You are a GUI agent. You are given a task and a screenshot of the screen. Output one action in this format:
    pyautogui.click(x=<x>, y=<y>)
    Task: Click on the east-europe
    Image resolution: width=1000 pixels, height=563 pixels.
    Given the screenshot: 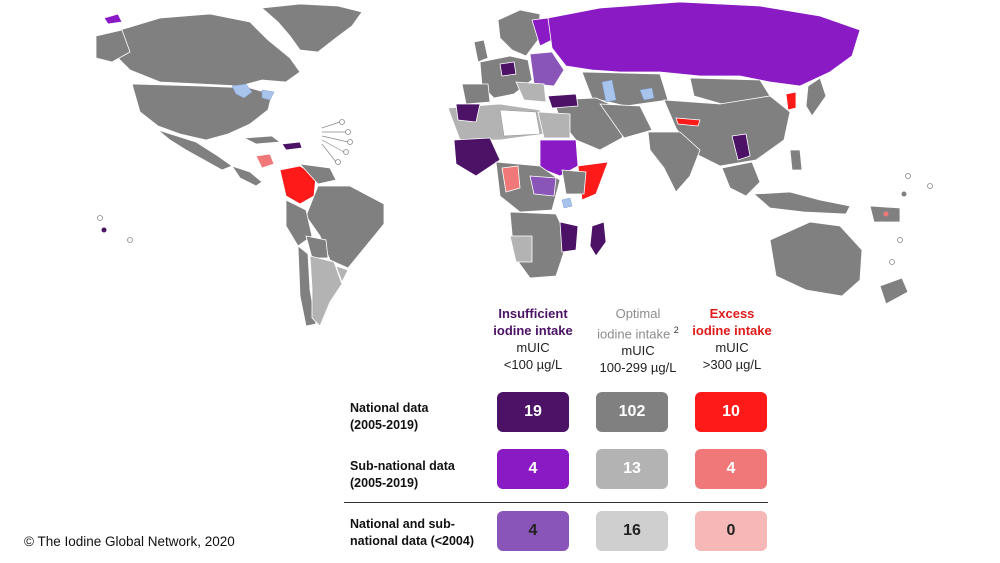 What is the action you would take?
    pyautogui.click(x=547, y=69)
    